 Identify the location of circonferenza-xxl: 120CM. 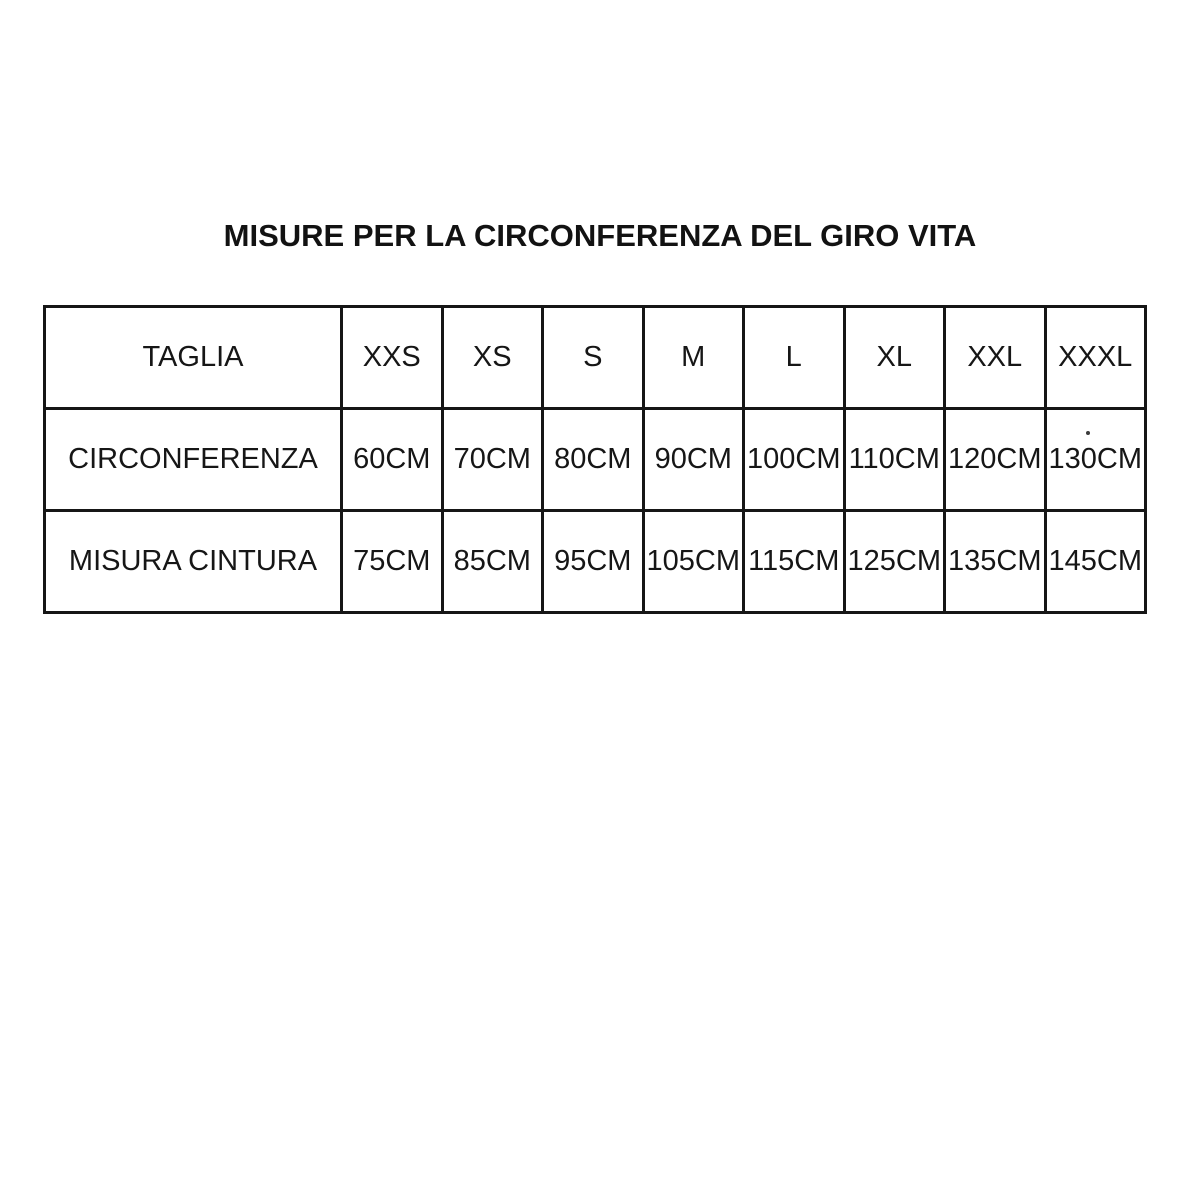
(995, 459).